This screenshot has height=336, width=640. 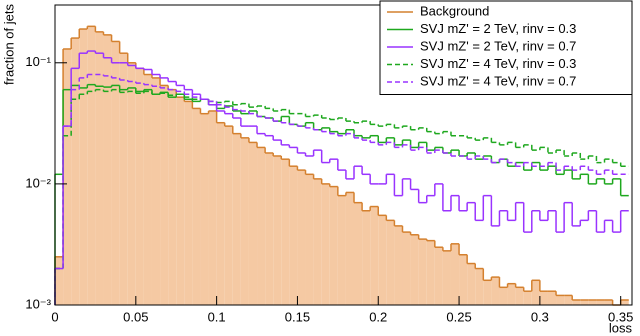 What do you see at coordinates (498, 28) in the screenshot?
I see `legend-label: SVJ mZ' = 2 TeV, rinv = 0.3` at bounding box center [498, 28].